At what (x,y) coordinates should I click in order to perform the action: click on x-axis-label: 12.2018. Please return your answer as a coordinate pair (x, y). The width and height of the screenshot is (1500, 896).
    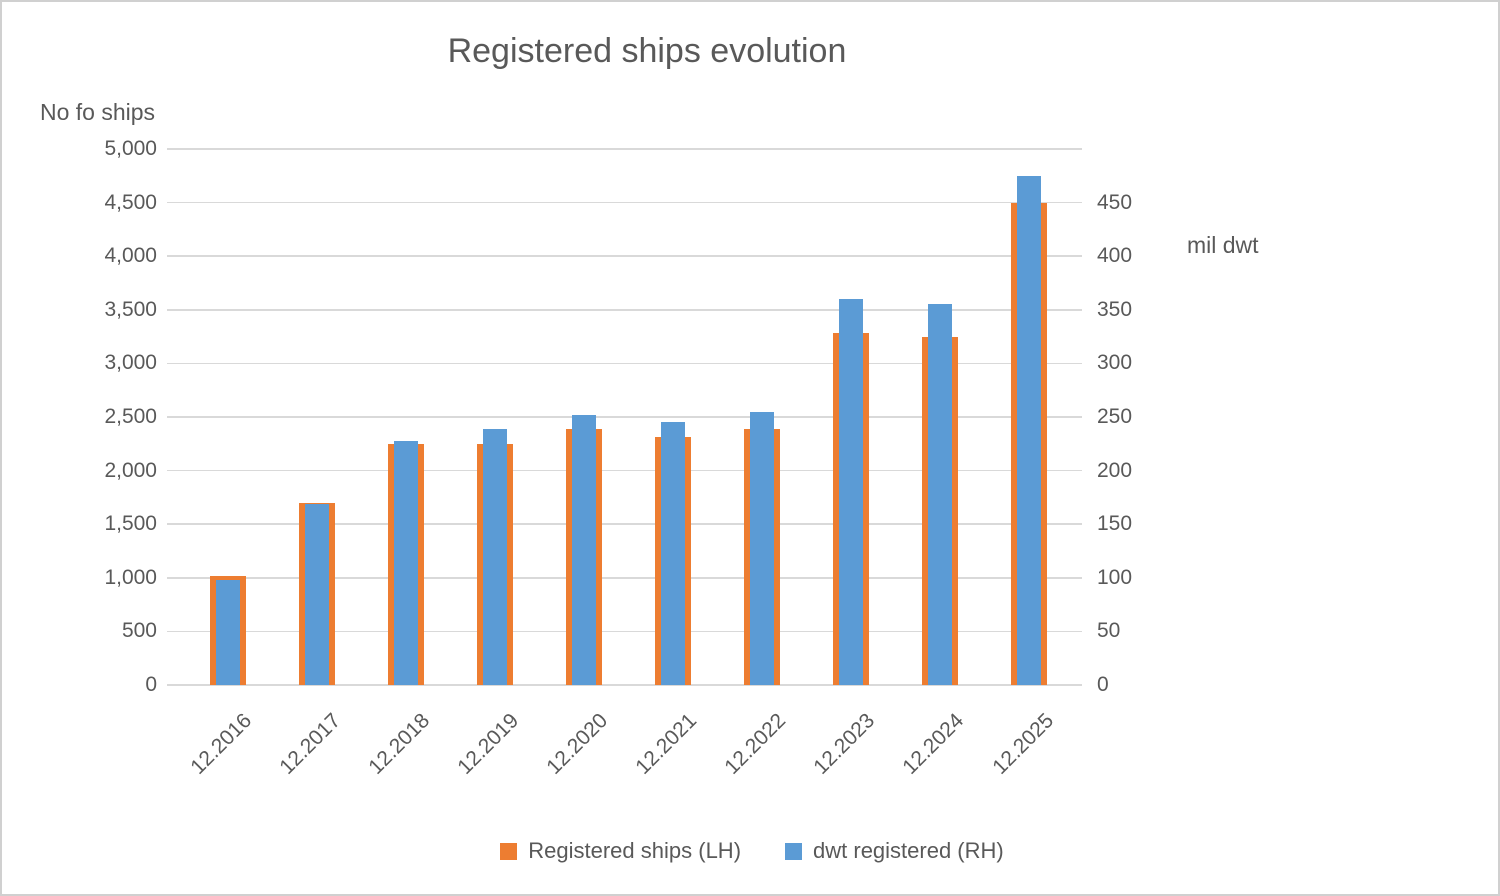
    Looking at the image, I should click on (399, 744).